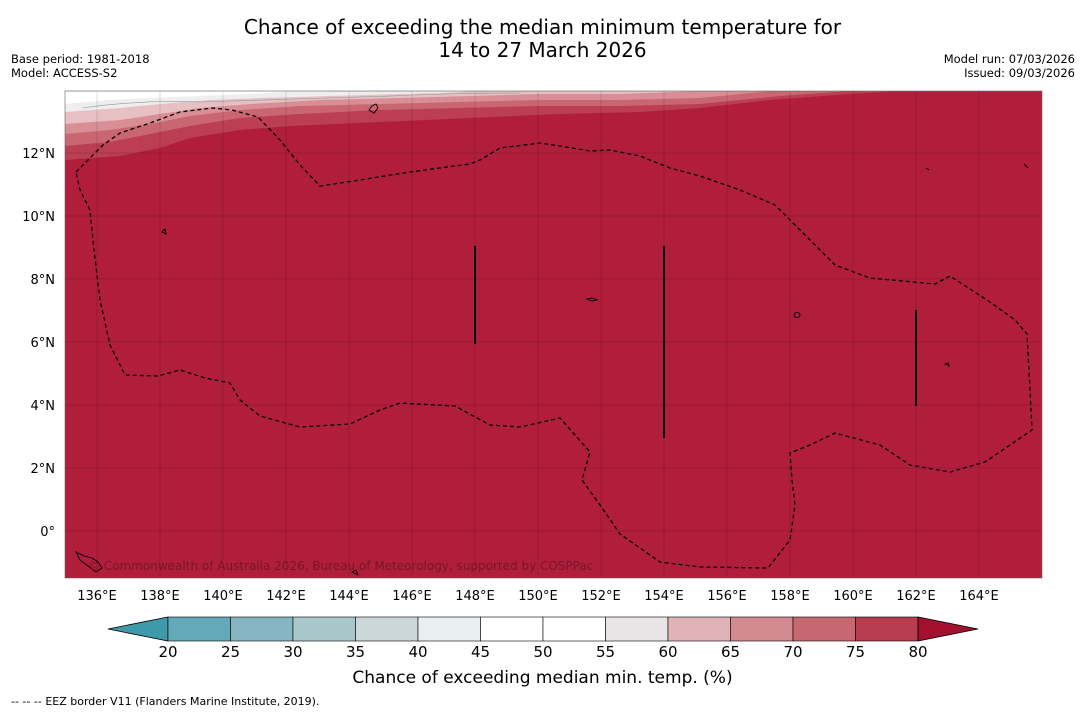 The width and height of the screenshot is (1085, 713). I want to click on model-run: Model run: 07/03/2026, so click(1009, 59).